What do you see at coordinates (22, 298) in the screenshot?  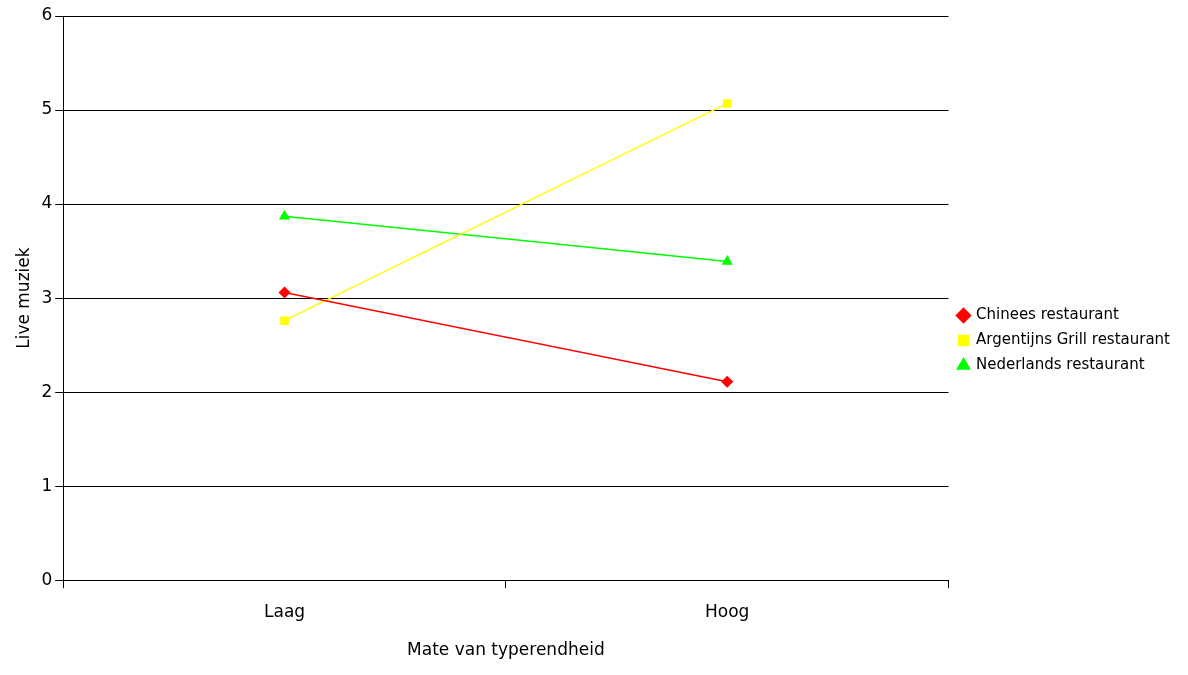 I see `y-axis-title: Live muziek` at bounding box center [22, 298].